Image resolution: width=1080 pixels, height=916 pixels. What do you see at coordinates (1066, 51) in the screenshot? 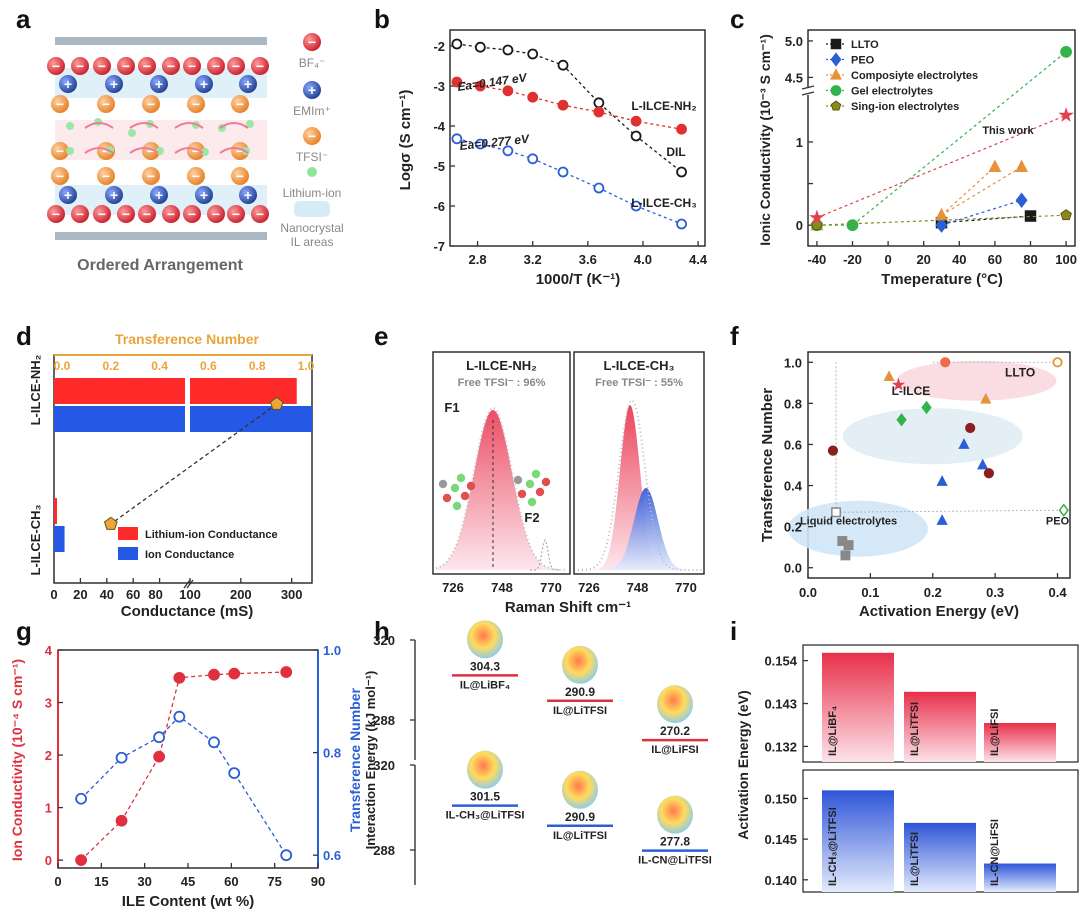
I see `data-point-Gel electrolytes` at bounding box center [1066, 51].